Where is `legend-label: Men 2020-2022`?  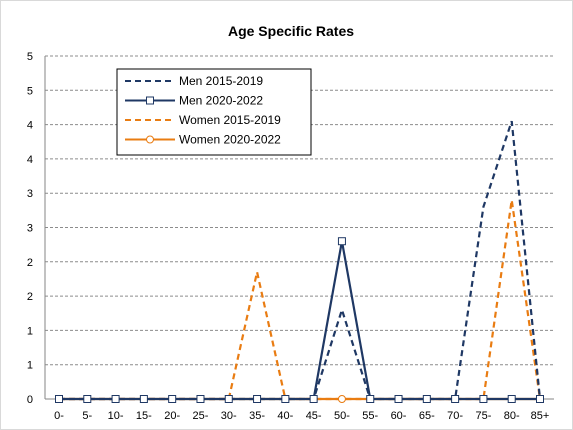
legend-label: Men 2020-2022 is located at coordinates (221, 101).